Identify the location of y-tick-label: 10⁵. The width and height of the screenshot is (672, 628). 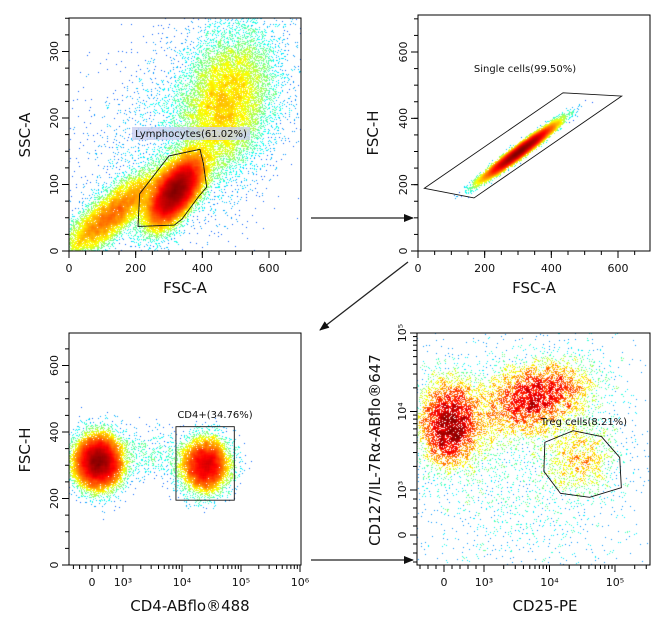
(402, 333).